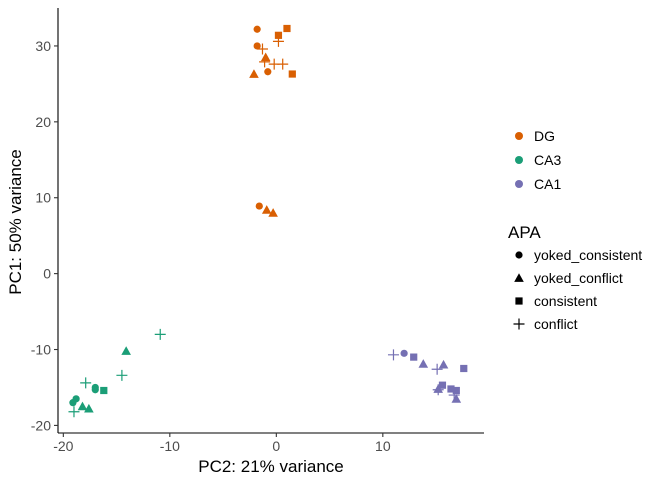  Describe the element at coordinates (63, 446) in the screenshot. I see `x-tick-label: -20` at that location.